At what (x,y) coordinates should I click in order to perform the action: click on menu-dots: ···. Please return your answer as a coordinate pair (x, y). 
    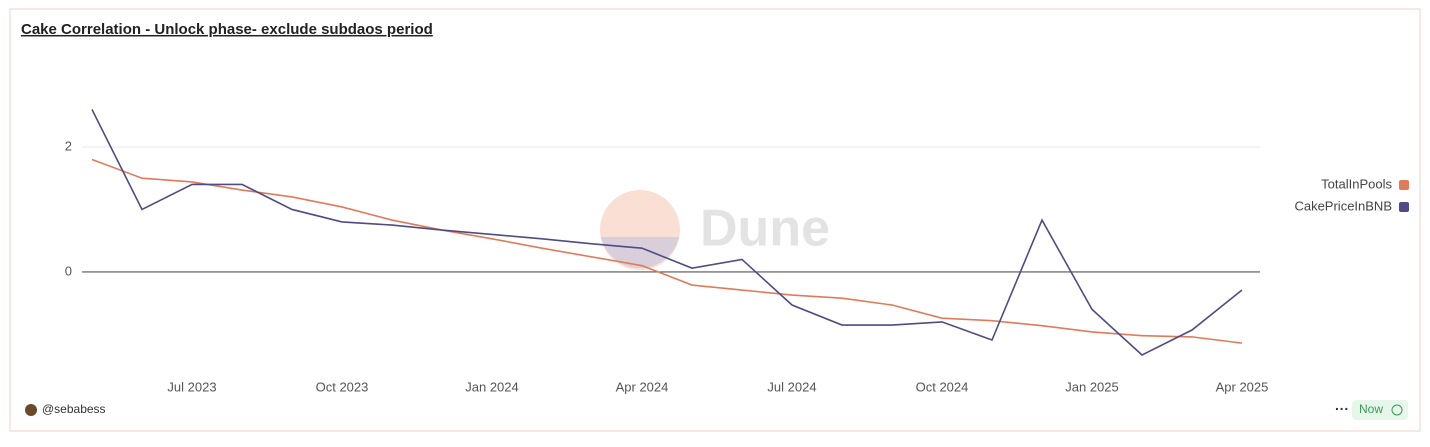
    Looking at the image, I should click on (1342, 409).